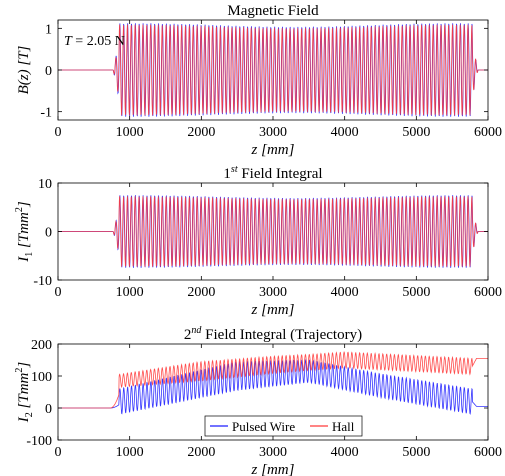 This screenshot has height=476, width=505. What do you see at coordinates (343, 426) in the screenshot?
I see `legend-label-hall: Hall` at bounding box center [343, 426].